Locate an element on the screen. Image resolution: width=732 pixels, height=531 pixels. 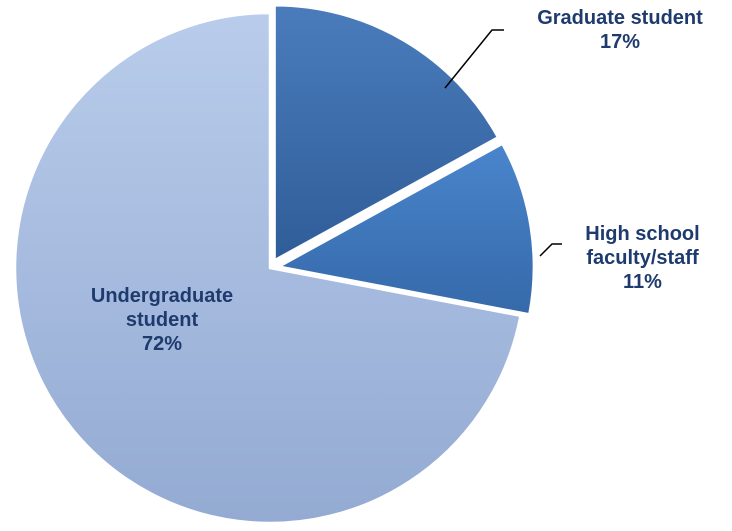
value-label: 72% is located at coordinates (162, 344).